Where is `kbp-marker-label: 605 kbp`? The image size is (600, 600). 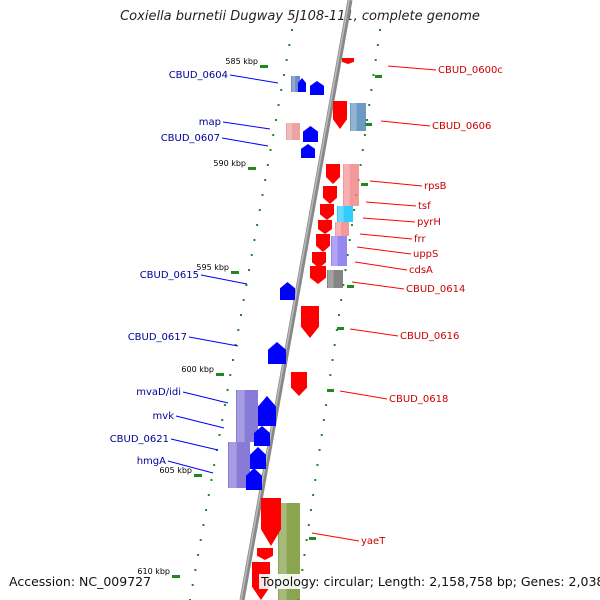 kbp-marker-label: 605 kbp is located at coordinates (175, 470).